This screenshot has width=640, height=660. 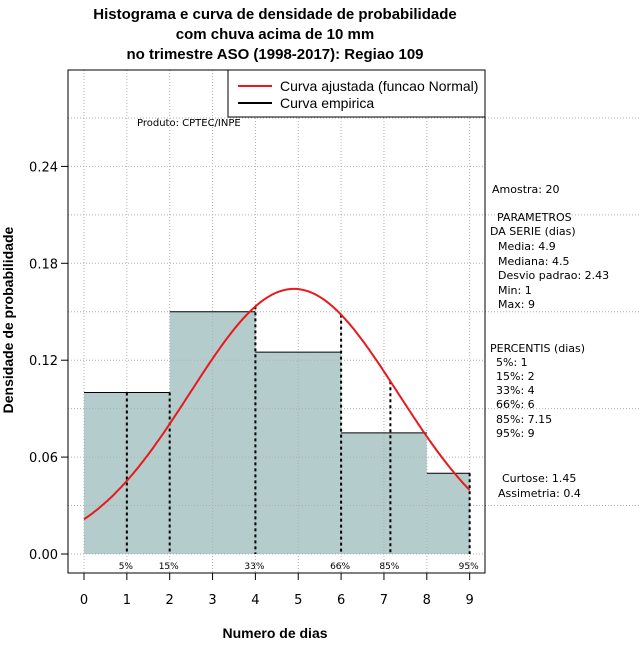 What do you see at coordinates (275, 633) in the screenshot?
I see `x-axis-label: Numero de dias` at bounding box center [275, 633].